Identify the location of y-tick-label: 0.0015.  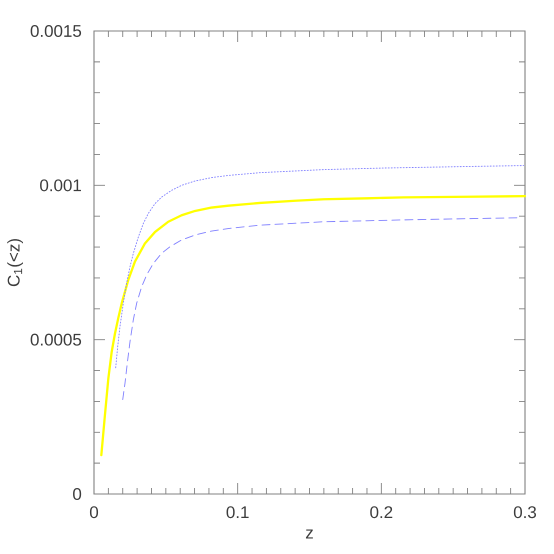
(56, 30).